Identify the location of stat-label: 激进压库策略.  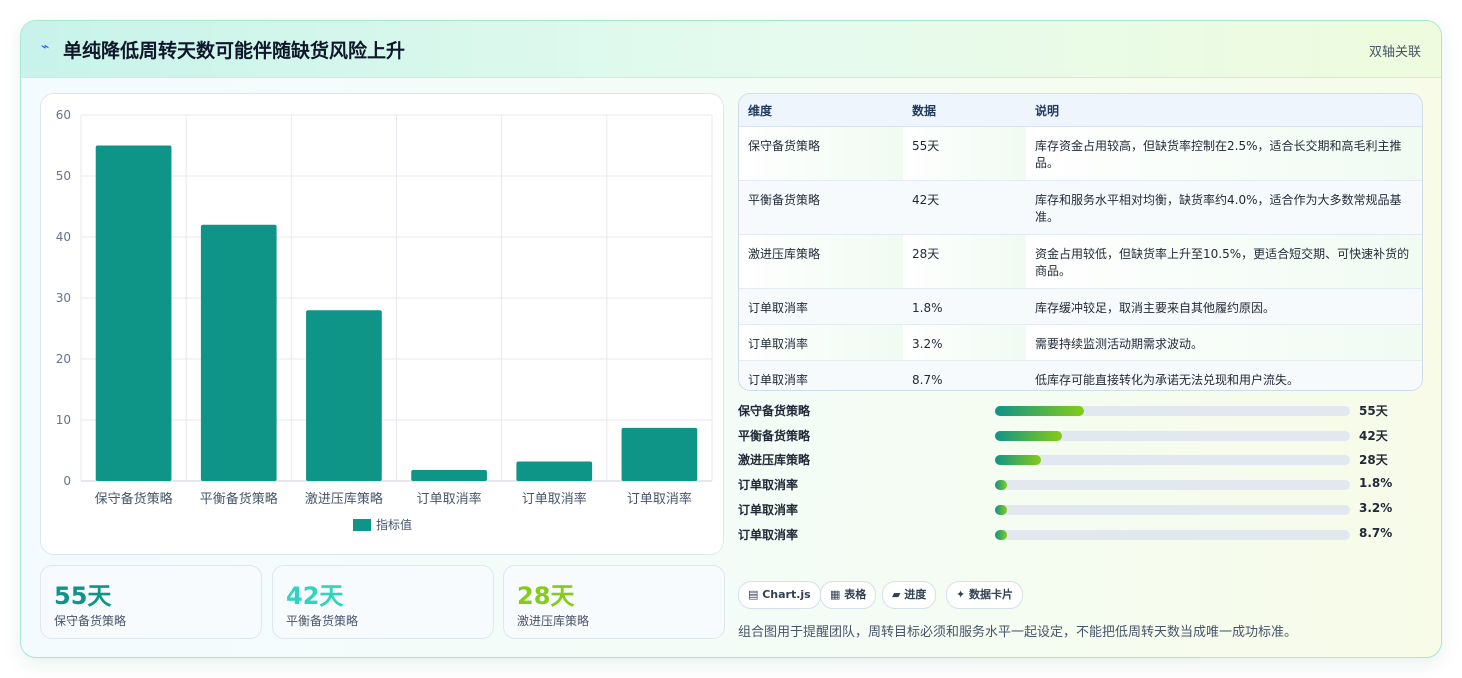
(553, 621).